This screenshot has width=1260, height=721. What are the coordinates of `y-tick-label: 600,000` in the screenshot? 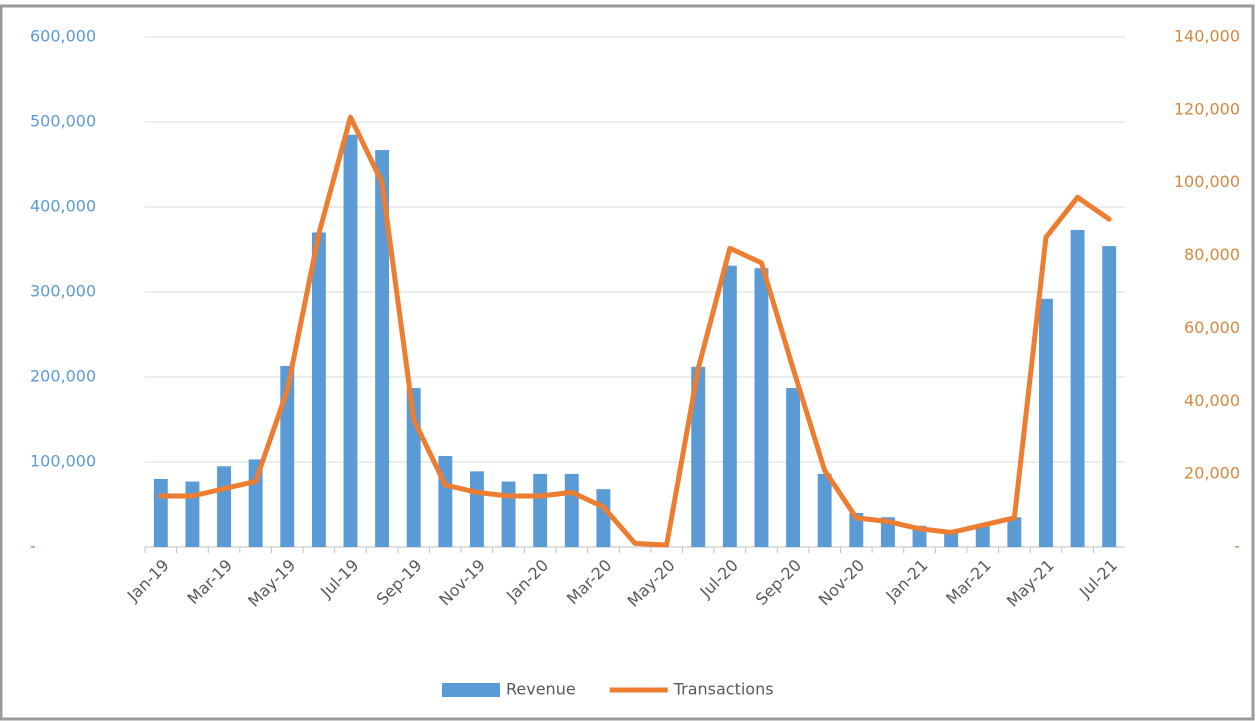 It's located at (63, 36).